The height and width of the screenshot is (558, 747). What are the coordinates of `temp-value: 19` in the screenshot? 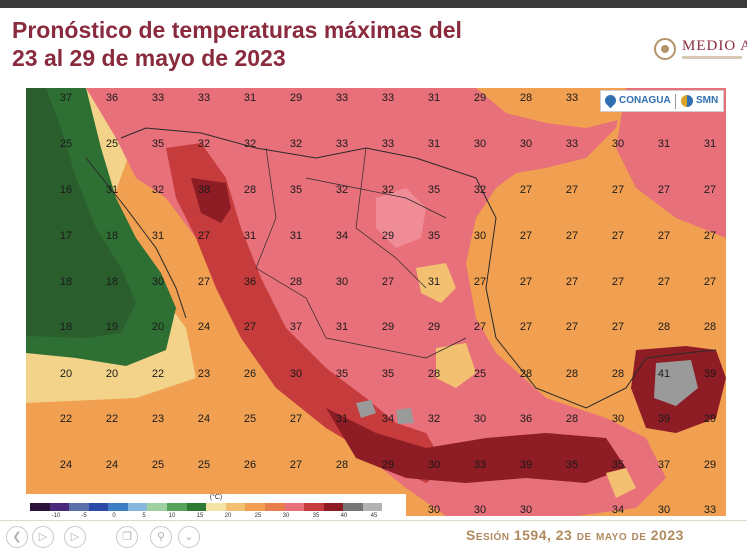 It's located at (112, 327).